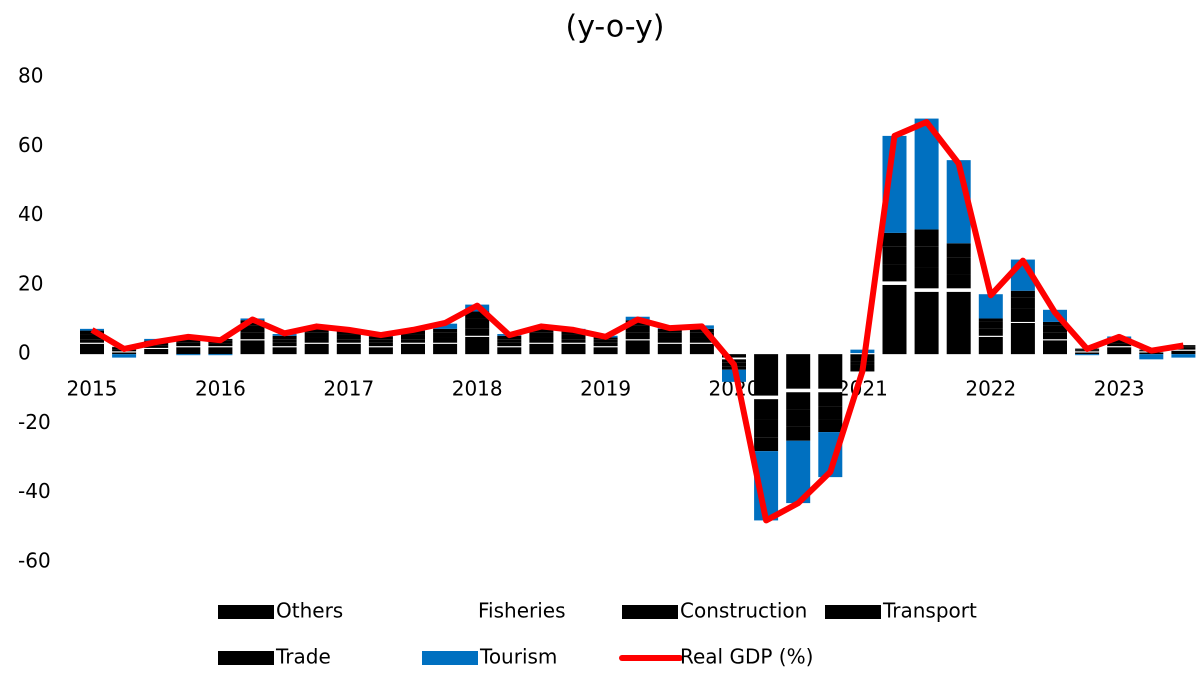  What do you see at coordinates (518, 657) in the screenshot?
I see `legend-label: Tourism` at bounding box center [518, 657].